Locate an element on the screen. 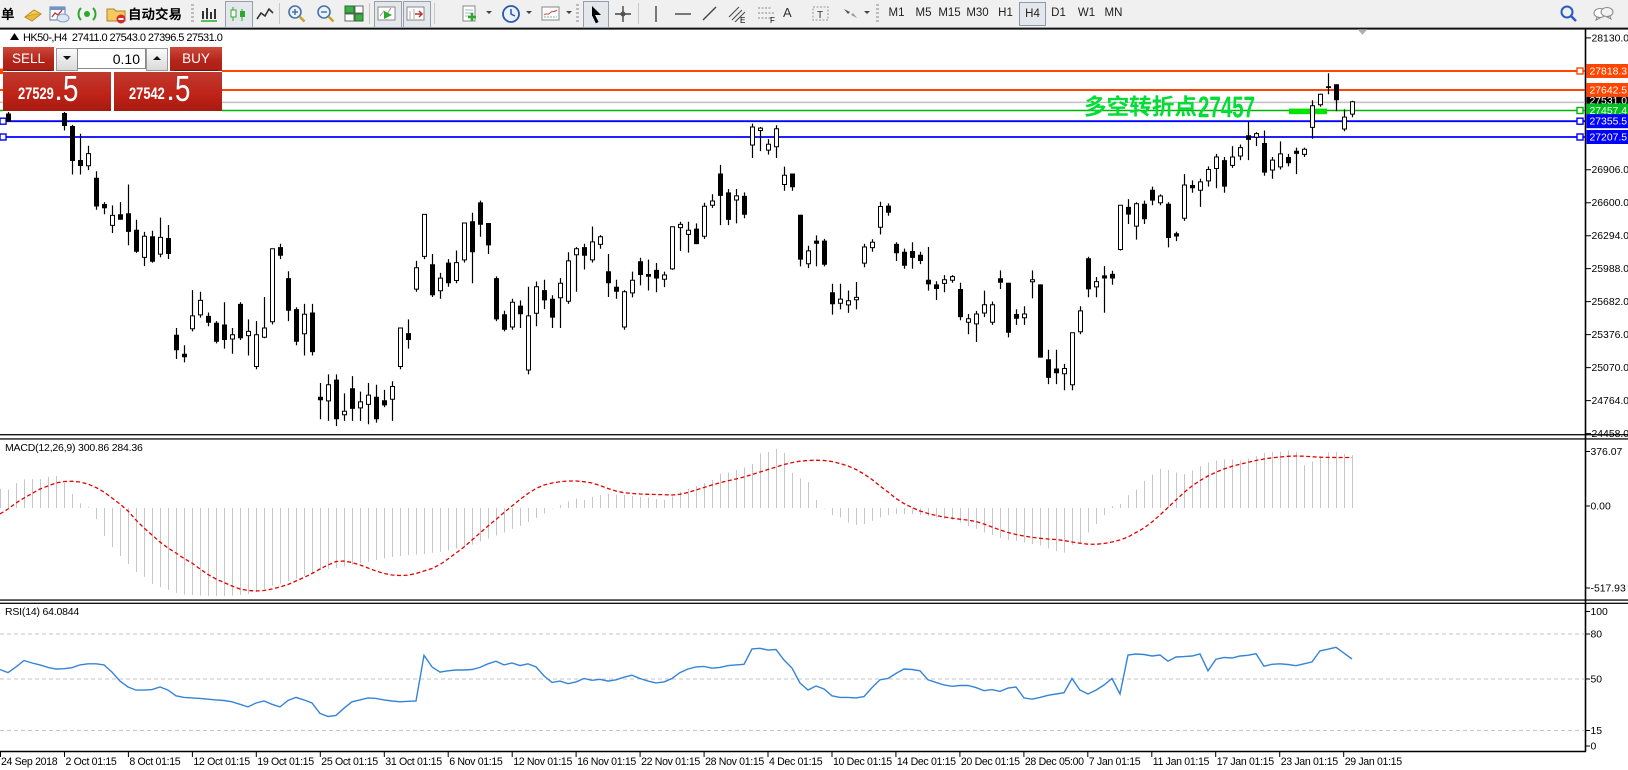 This screenshot has height=770, width=1628. svg-text: 20 Dec 01:15 is located at coordinates (990, 762).